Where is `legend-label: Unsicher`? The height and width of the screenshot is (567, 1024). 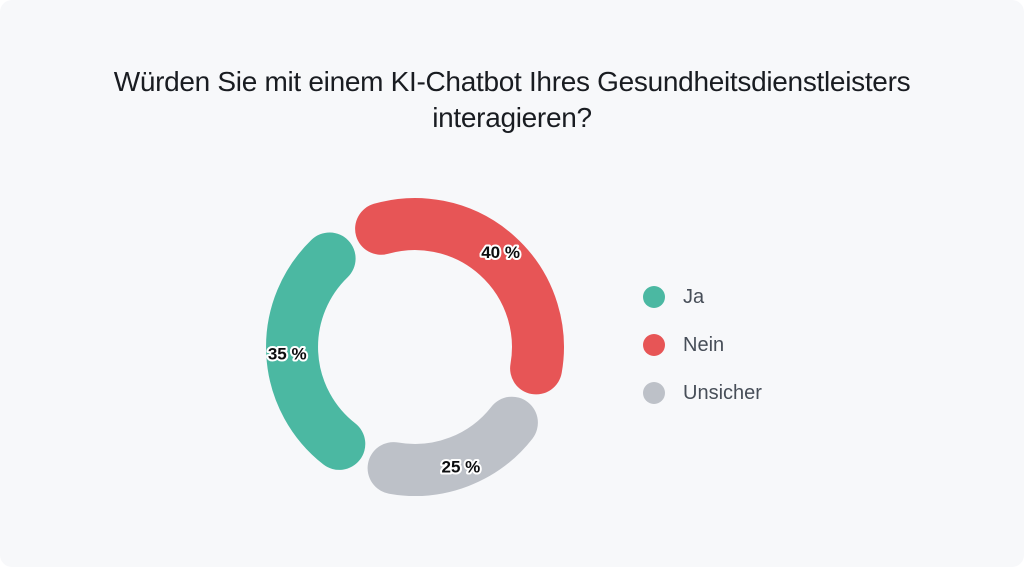 legend-label: Unsicher is located at coordinates (722, 393).